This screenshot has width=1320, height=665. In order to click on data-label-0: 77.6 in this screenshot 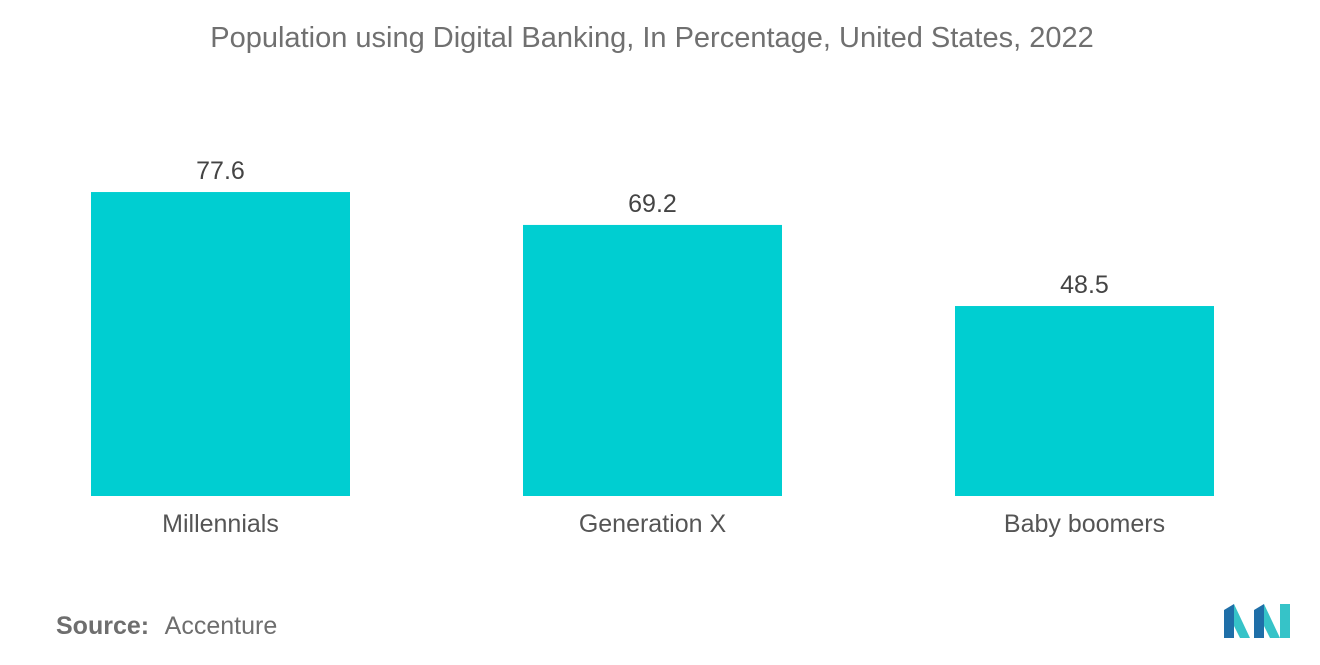, I will do `click(220, 171)`.